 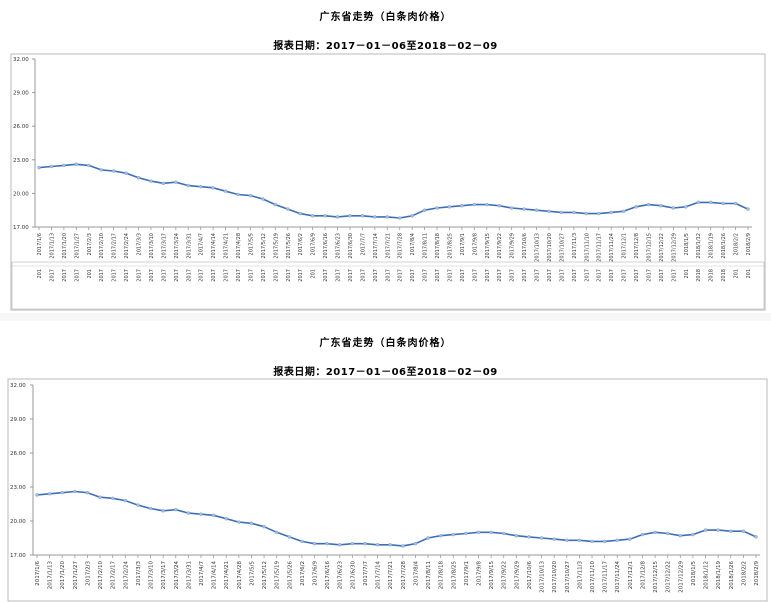 I want to click on x-tick-label: 2017/8/4, so click(x=413, y=244).